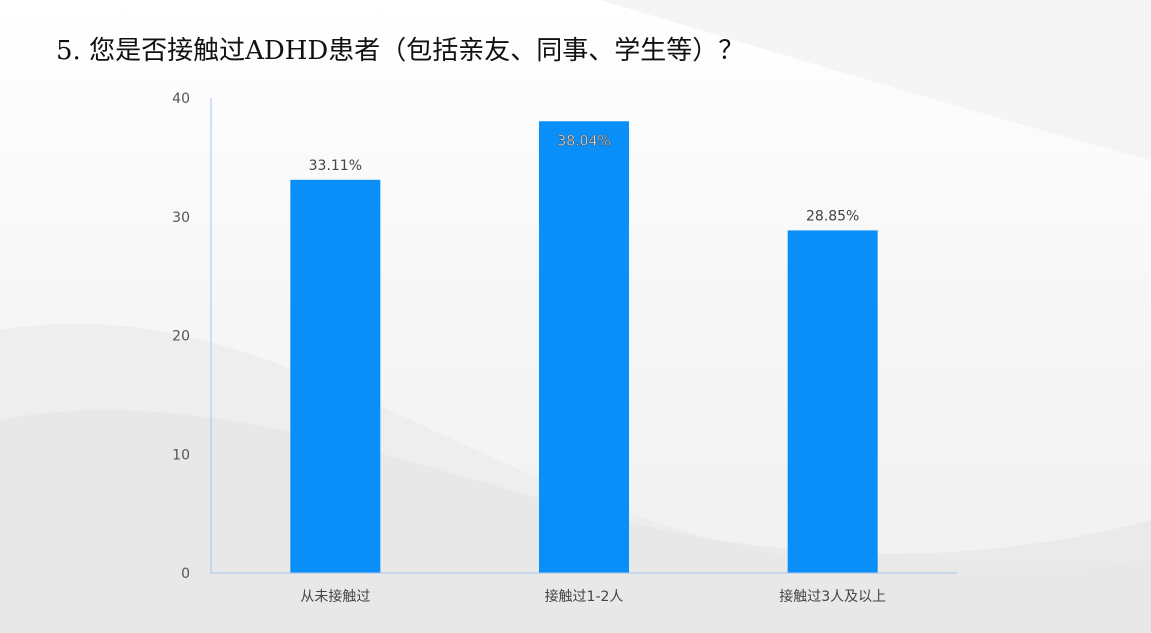 The image size is (1151, 633). Describe the element at coordinates (583, 141) in the screenshot. I see `data-label: 38.04%` at that location.